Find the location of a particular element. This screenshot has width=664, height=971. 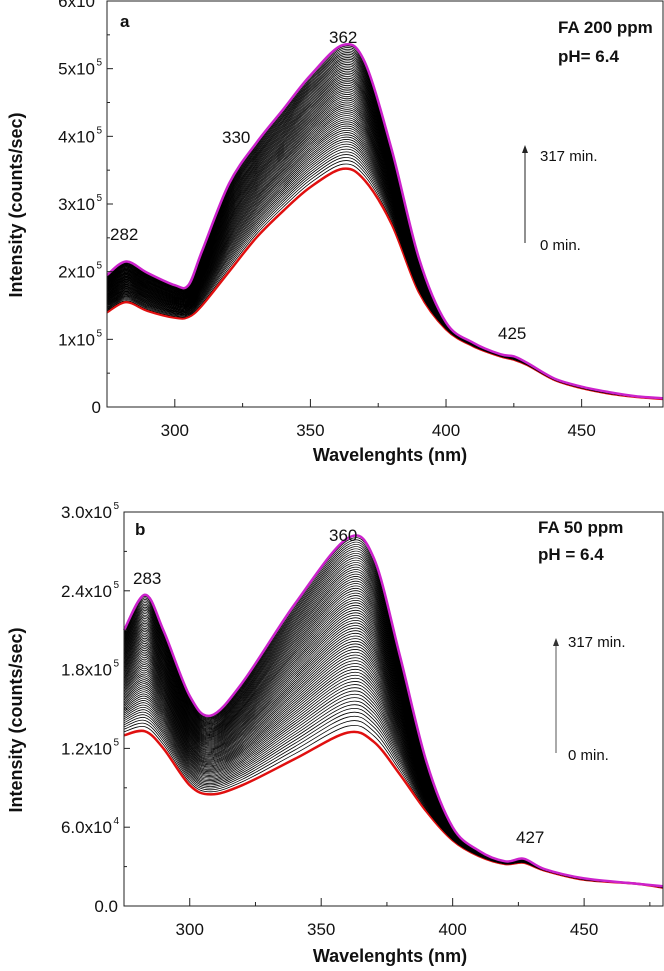

y-axis-label-a: Intensity (counts/sec) is located at coordinates (16, 204).